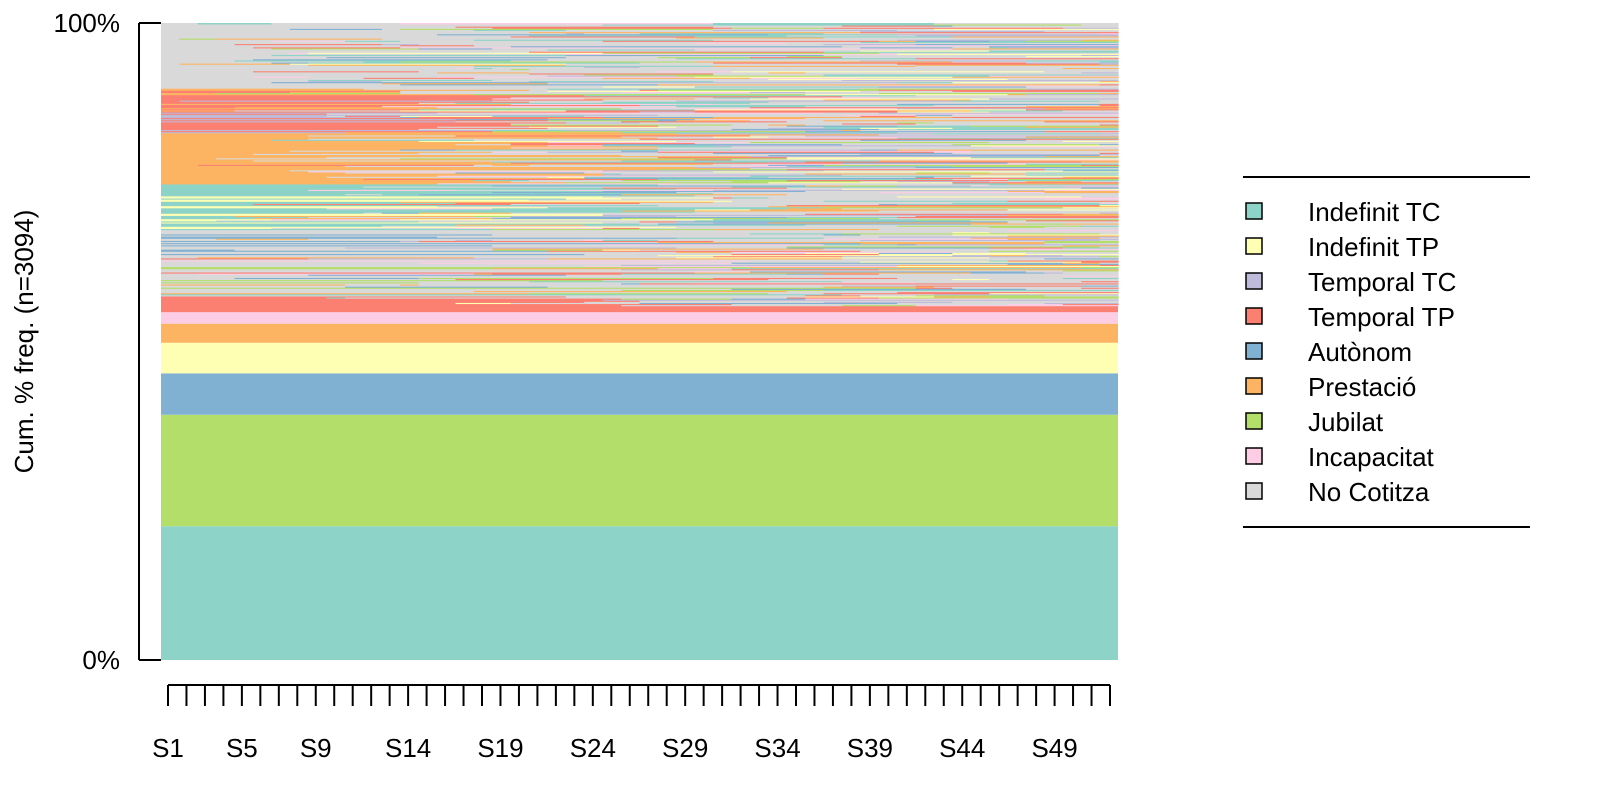  Describe the element at coordinates (1346, 422) in the screenshot. I see `legend-label-jubilat: Jubilat` at that location.